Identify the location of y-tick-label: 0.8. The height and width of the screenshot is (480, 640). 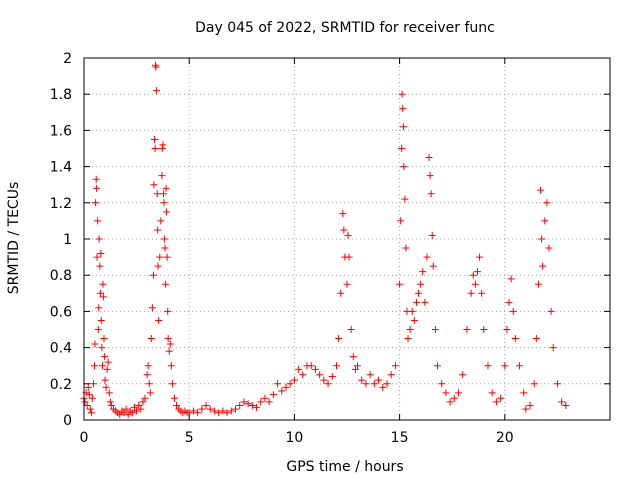
(61, 276).